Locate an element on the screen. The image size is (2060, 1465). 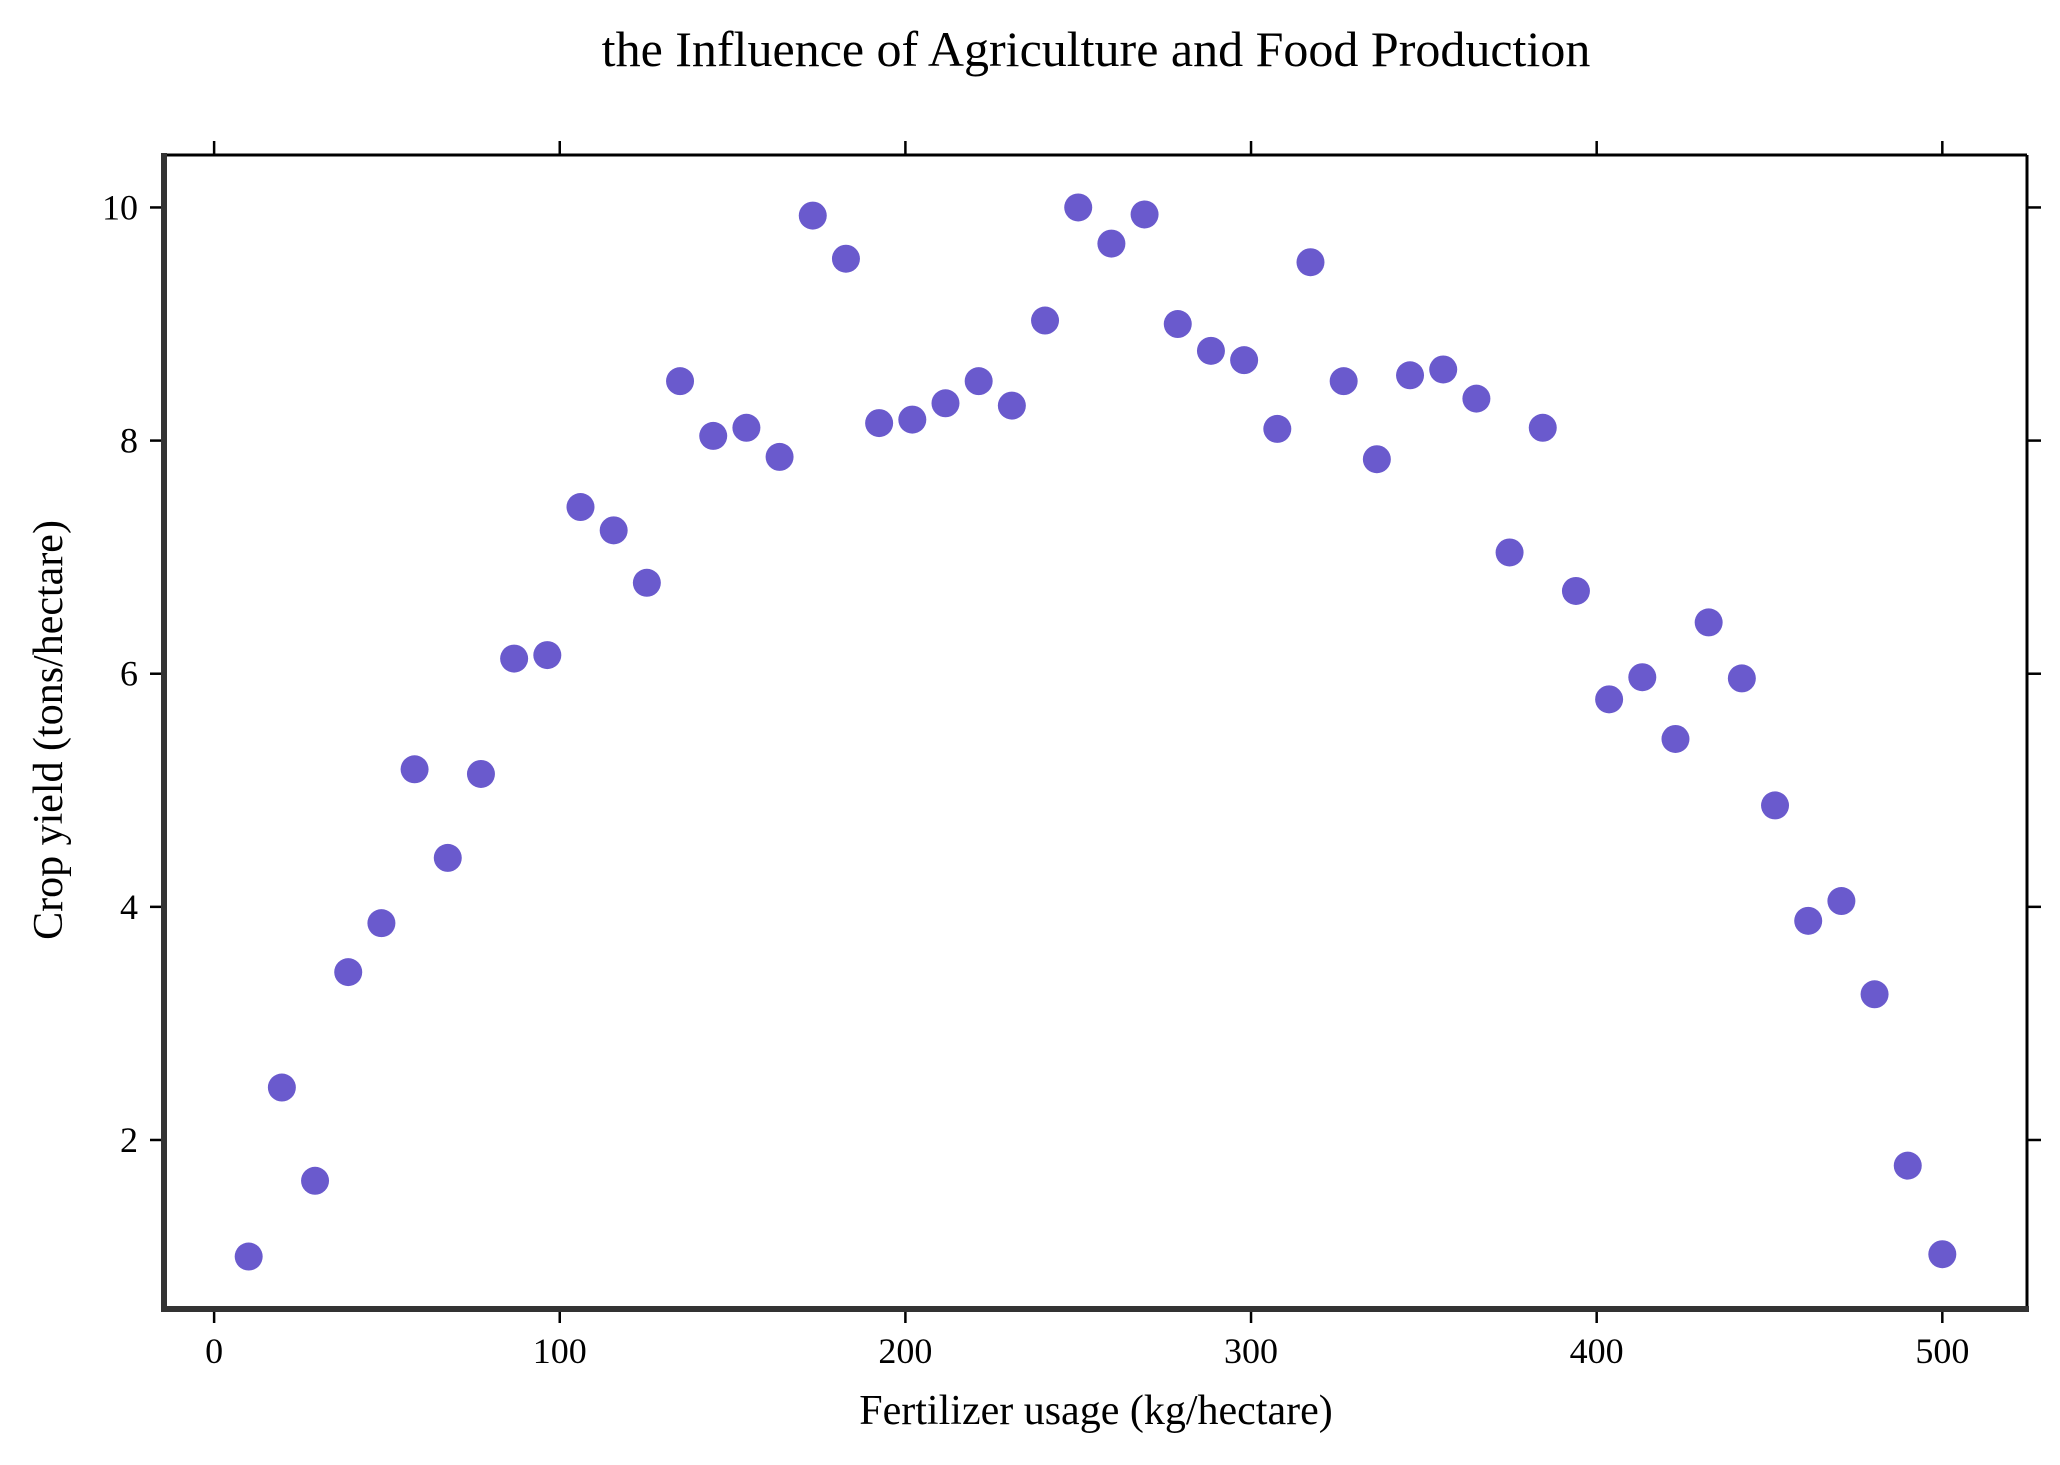
y-axis-label: Crop yield (tons/hectare) is located at coordinates (49, 730).